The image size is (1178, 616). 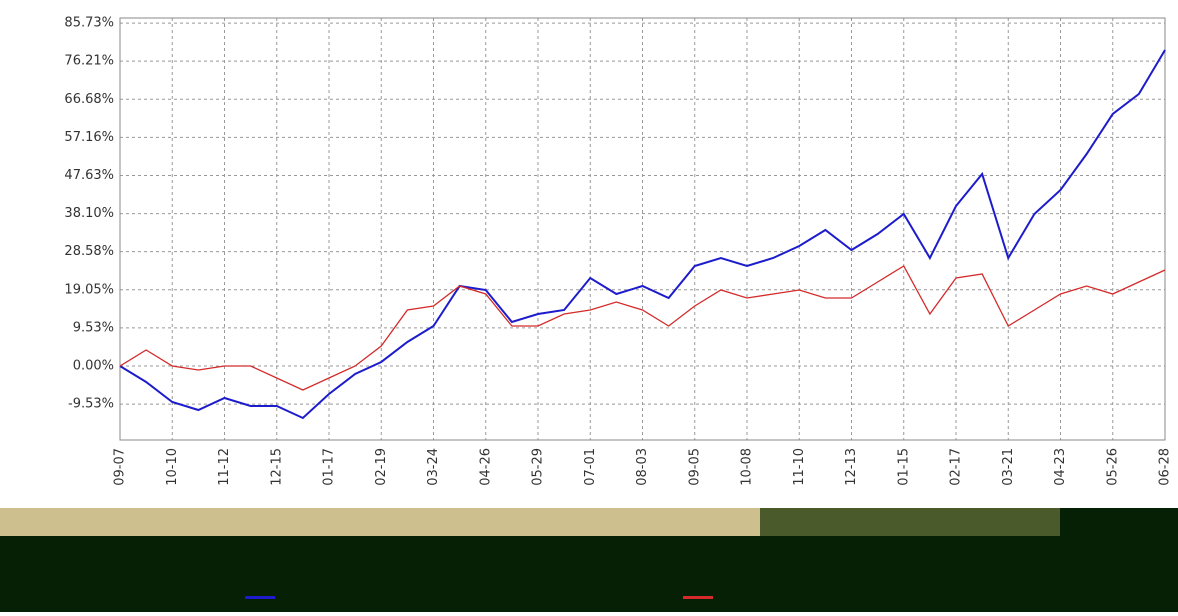 I want to click on y-tick-label: 47.63%, so click(x=89, y=175).